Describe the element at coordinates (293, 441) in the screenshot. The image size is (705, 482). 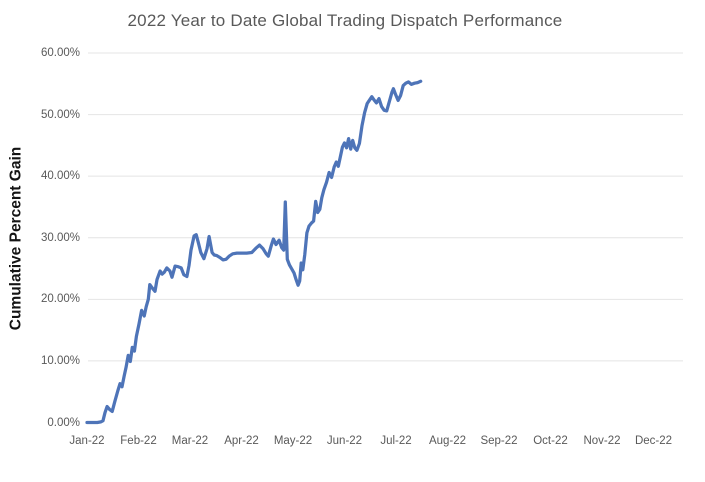
I see `x-tick-label: May-22` at that location.